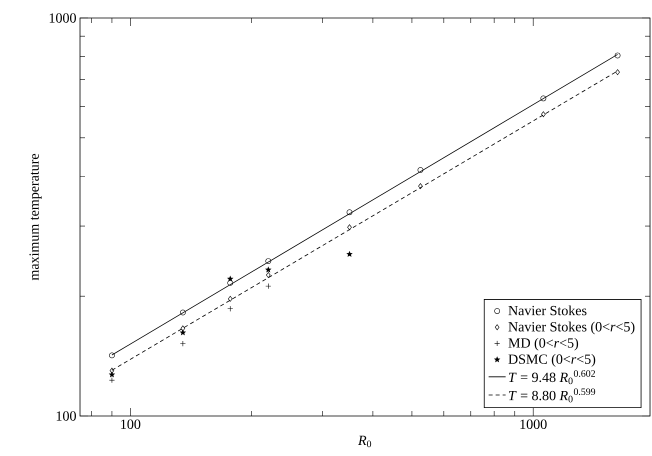 This screenshot has width=652, height=456. What do you see at coordinates (552, 377) in the screenshot?
I see `legend-label: T = 9.48 R$_{0}$0.602` at bounding box center [552, 377].